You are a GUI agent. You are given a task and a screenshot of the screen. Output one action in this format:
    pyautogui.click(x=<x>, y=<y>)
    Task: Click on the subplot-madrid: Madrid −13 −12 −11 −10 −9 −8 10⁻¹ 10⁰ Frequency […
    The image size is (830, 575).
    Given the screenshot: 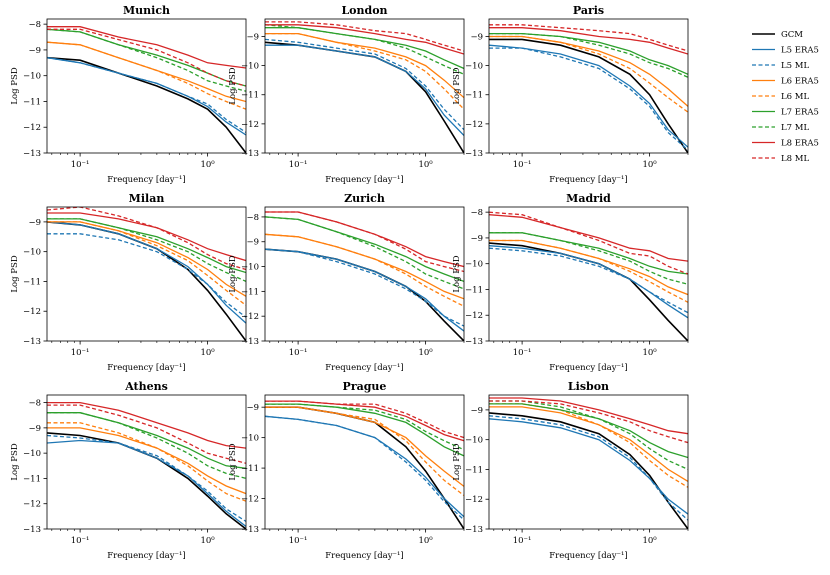 What is the action you would take?
    pyautogui.click(x=570, y=282)
    